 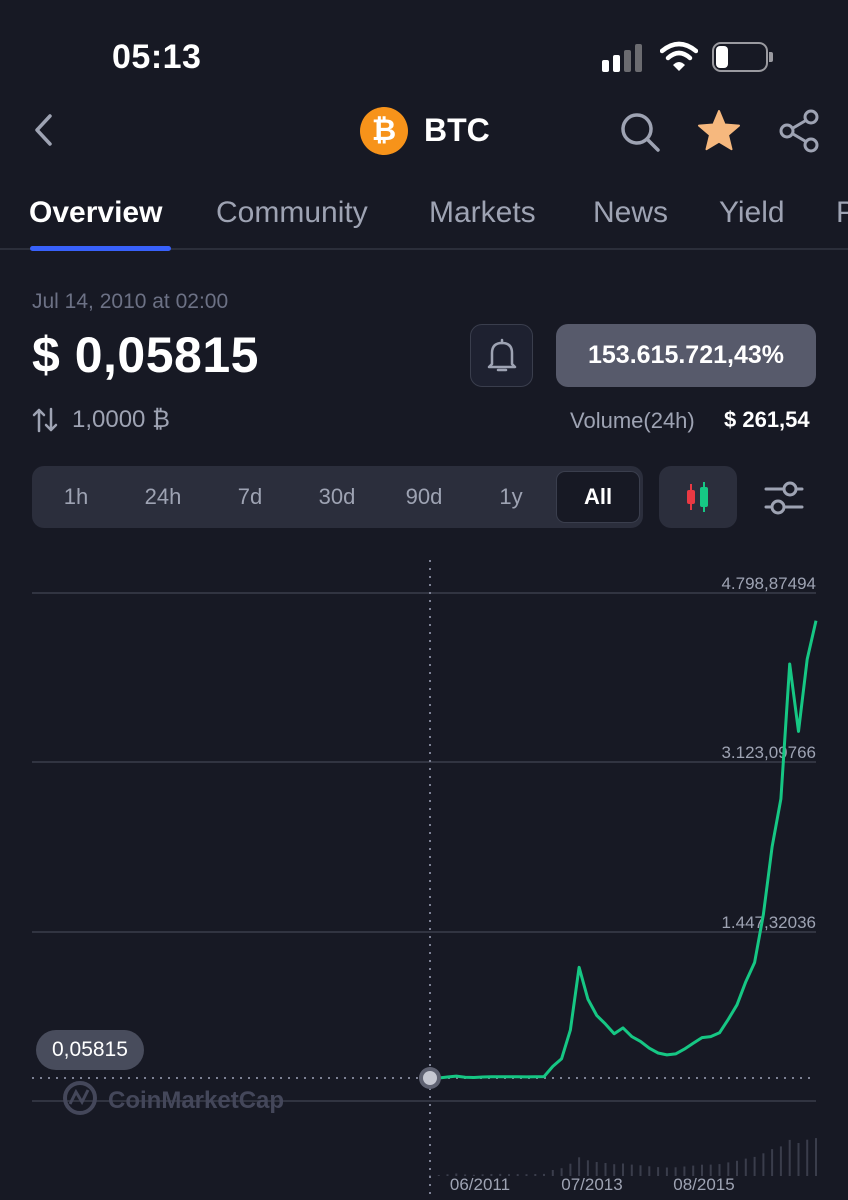 What do you see at coordinates (784, 498) in the screenshot?
I see `chart-settings-icon` at bounding box center [784, 498].